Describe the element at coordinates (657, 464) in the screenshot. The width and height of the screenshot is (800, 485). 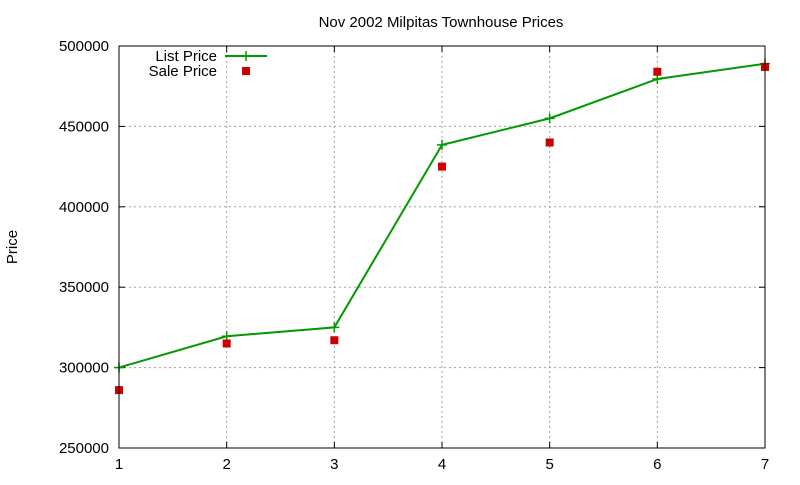
I see `x-tick-label: 6` at that location.